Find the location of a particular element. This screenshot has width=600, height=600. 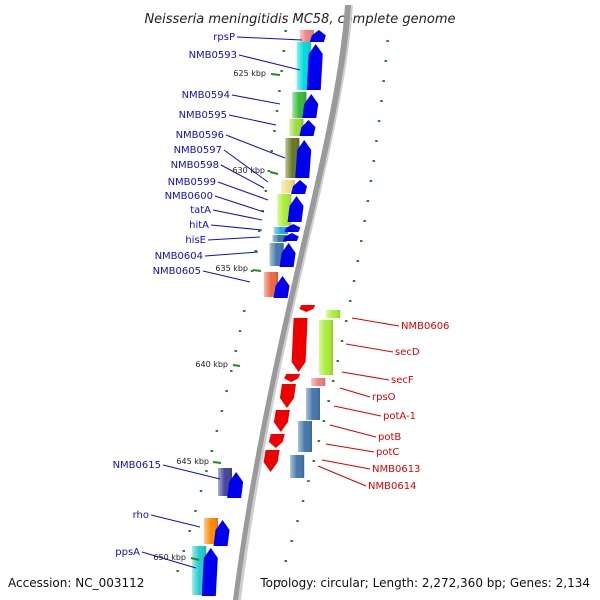

gene-label-hitA: hitA is located at coordinates (199, 225).